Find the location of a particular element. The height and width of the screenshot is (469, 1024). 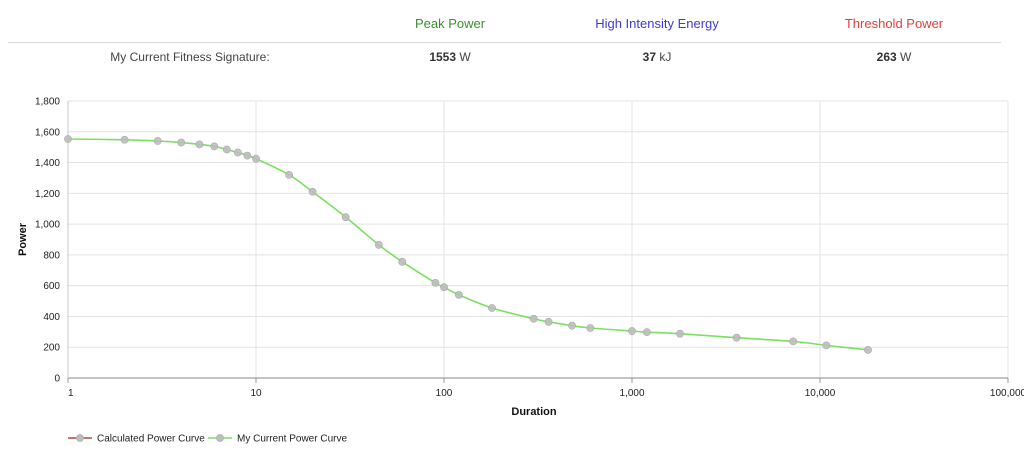

hie-number: 37 is located at coordinates (649, 57).